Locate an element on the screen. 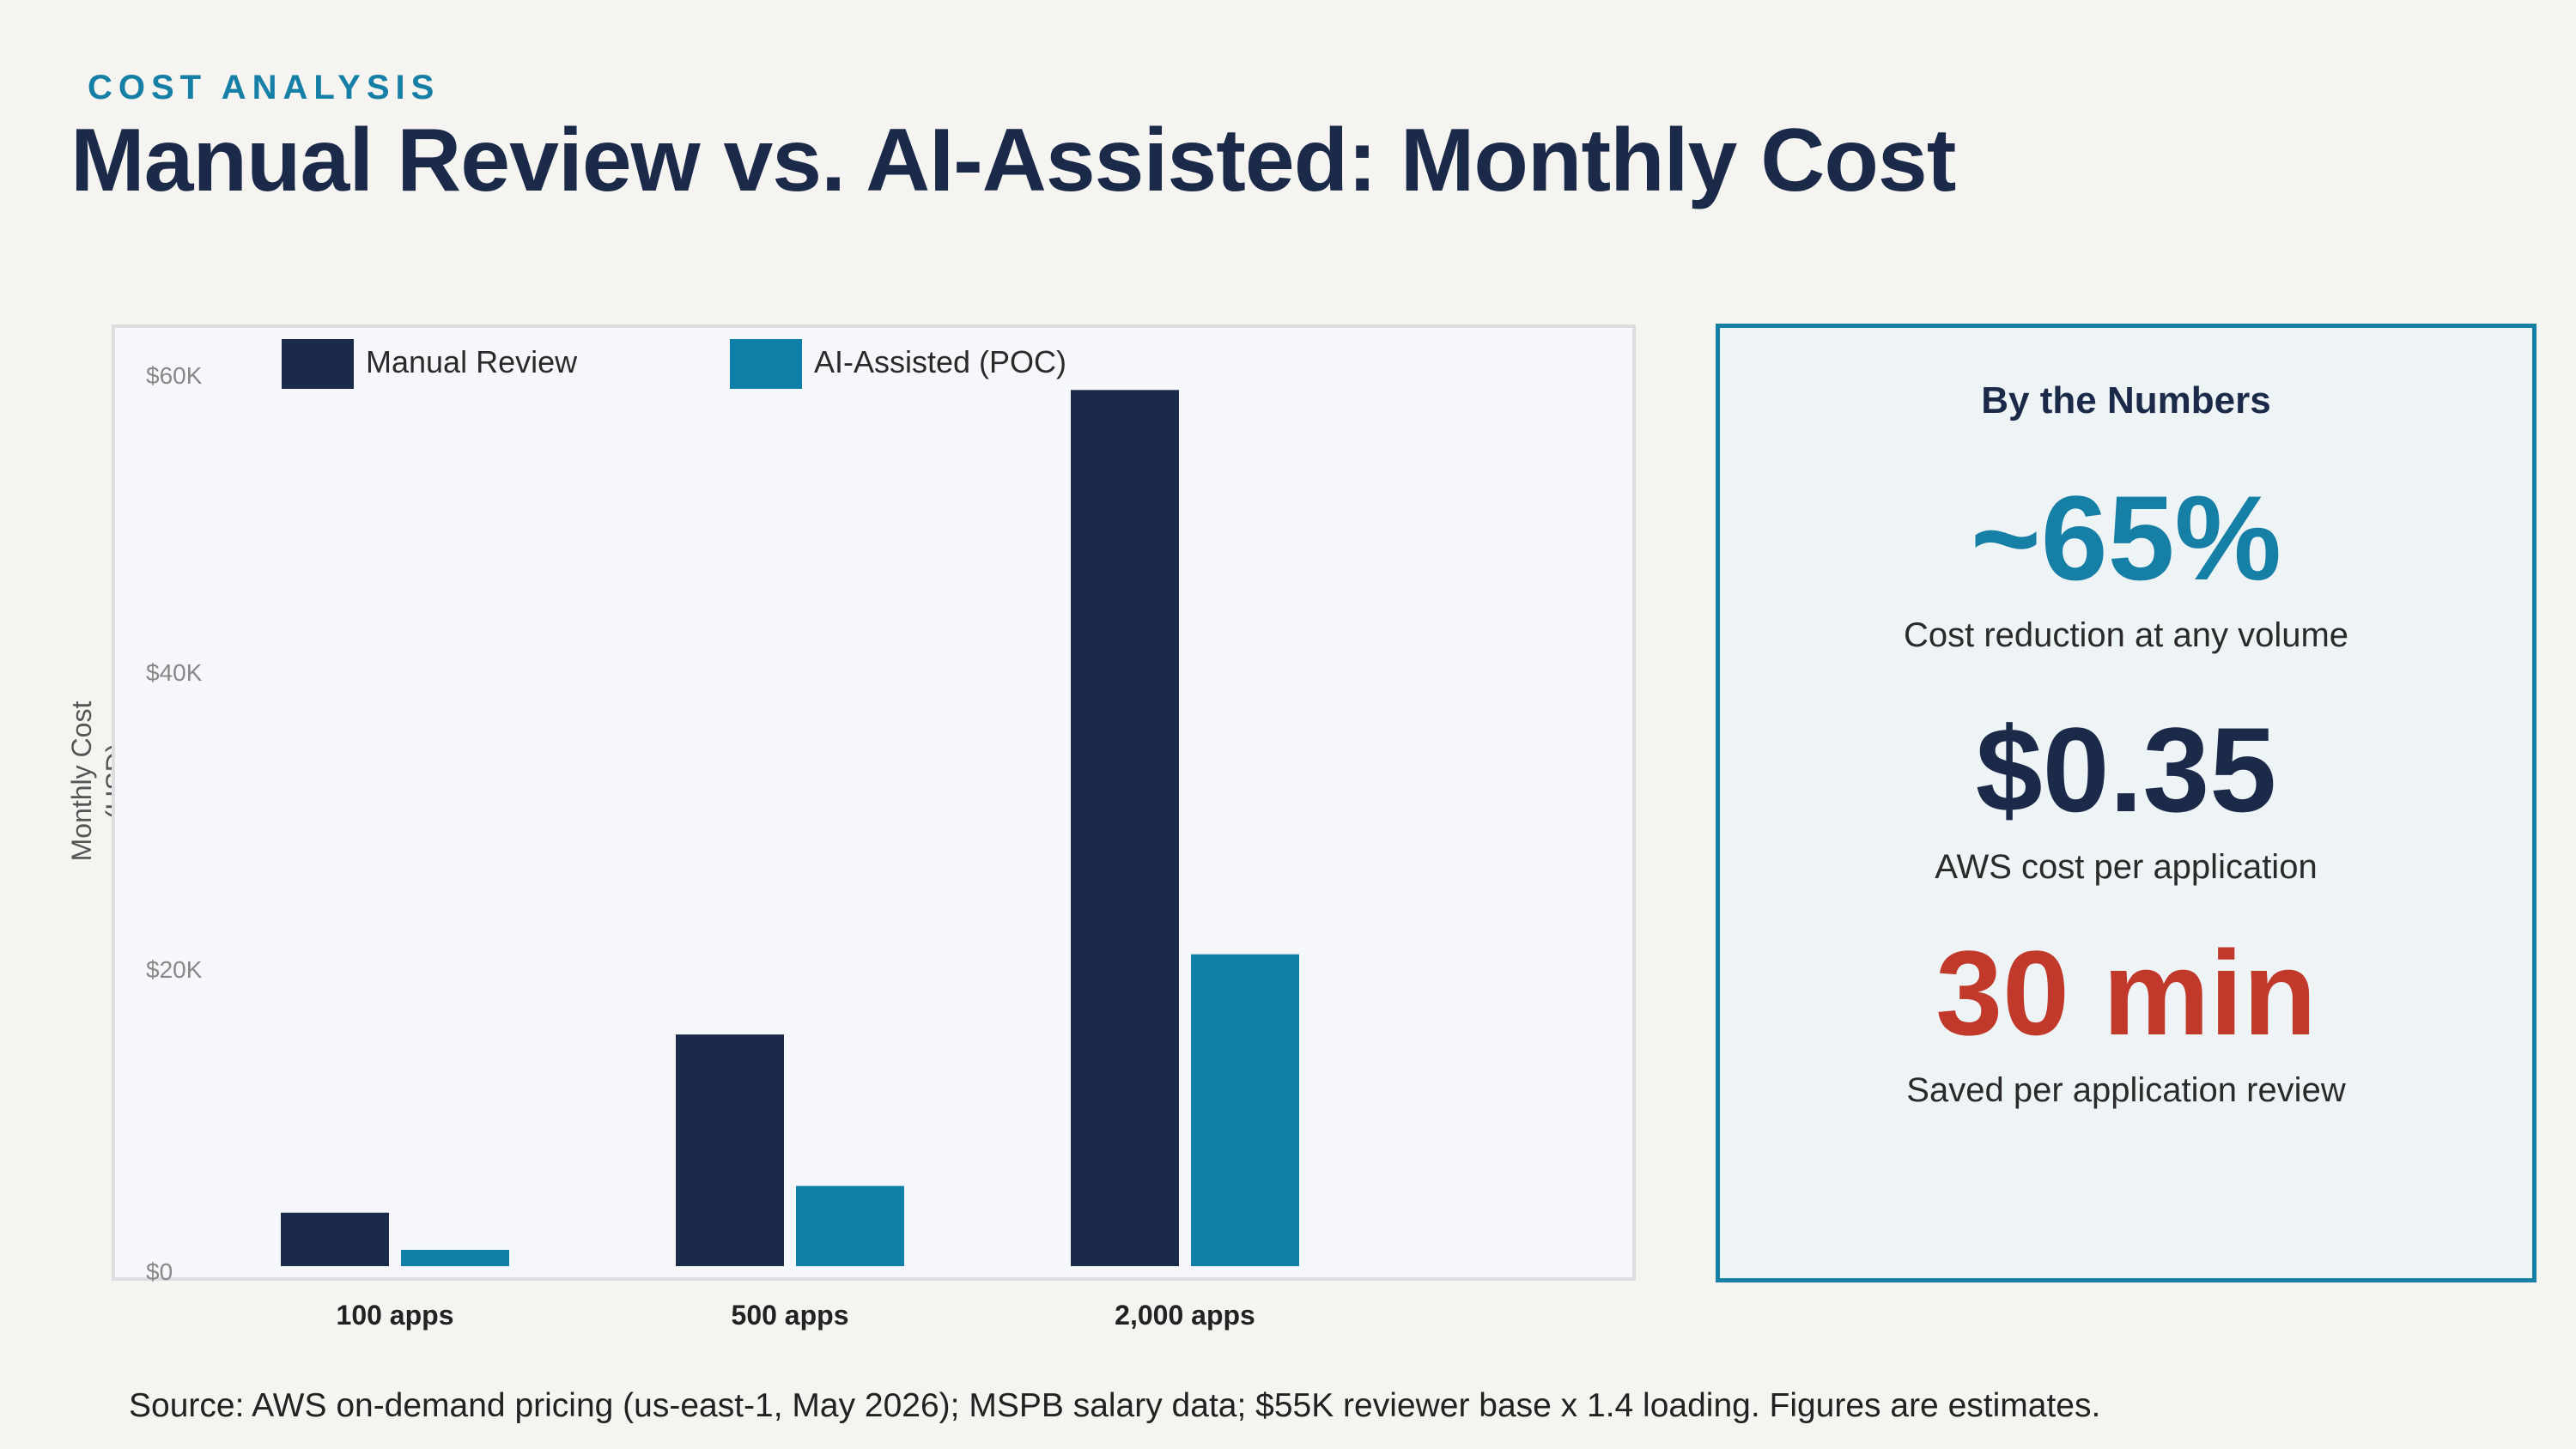  stat-time-saved-label: Saved per application review is located at coordinates (2126, 1090).